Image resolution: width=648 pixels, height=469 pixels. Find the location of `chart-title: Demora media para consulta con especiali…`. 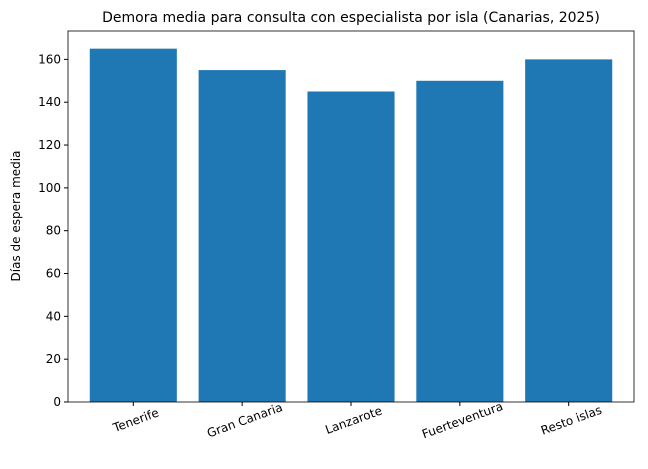

chart-title: Demora media para consulta con especiali… is located at coordinates (351, 18).